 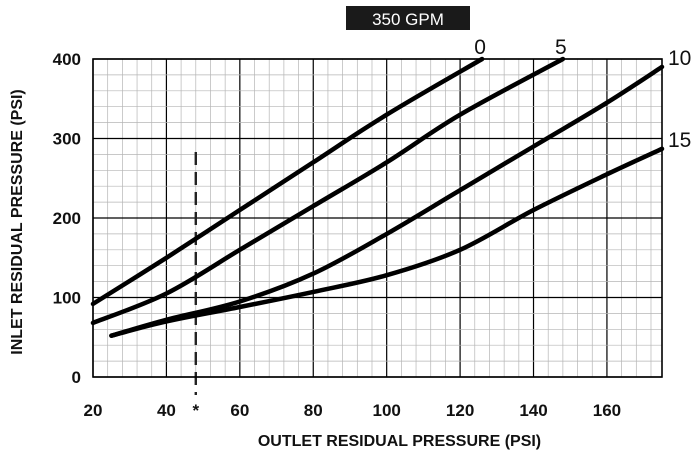 I want to click on y-axis-label: INLET RESIDUAL PRESSURE (PSI), so click(x=17, y=222).